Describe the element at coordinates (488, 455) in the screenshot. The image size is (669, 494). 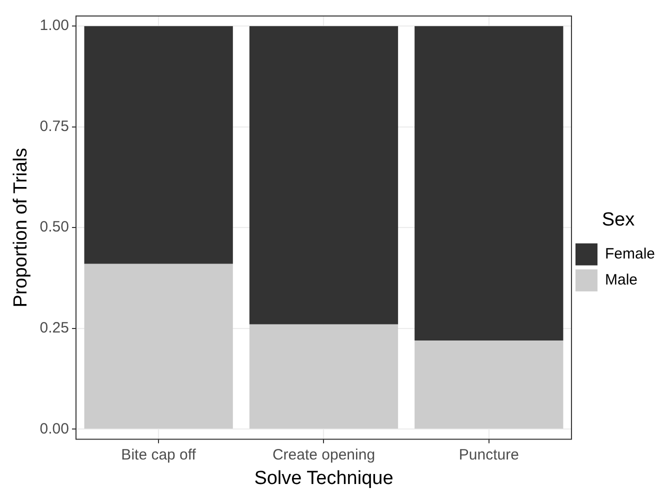
I see `x-tick-label: Puncture` at that location.